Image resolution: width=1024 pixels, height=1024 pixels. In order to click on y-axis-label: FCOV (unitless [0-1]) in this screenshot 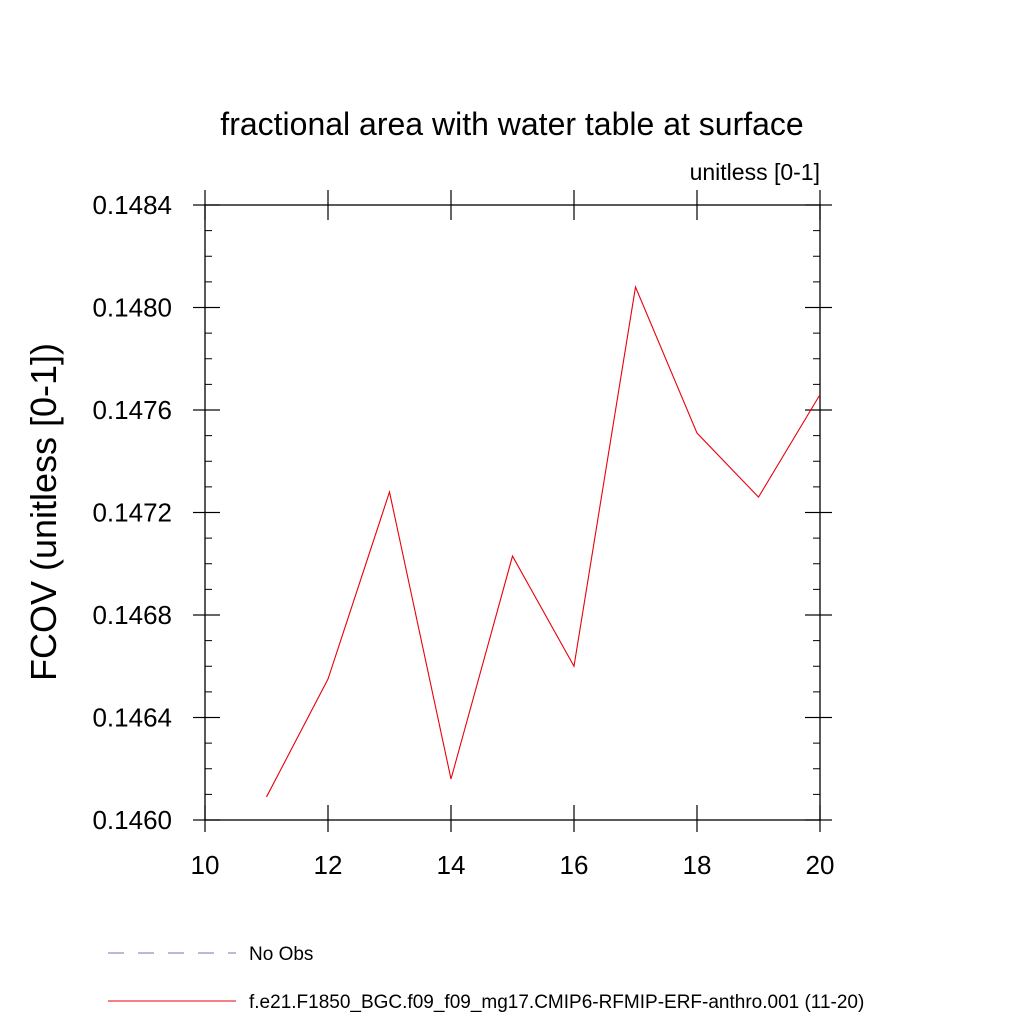, I will do `click(43, 512)`.